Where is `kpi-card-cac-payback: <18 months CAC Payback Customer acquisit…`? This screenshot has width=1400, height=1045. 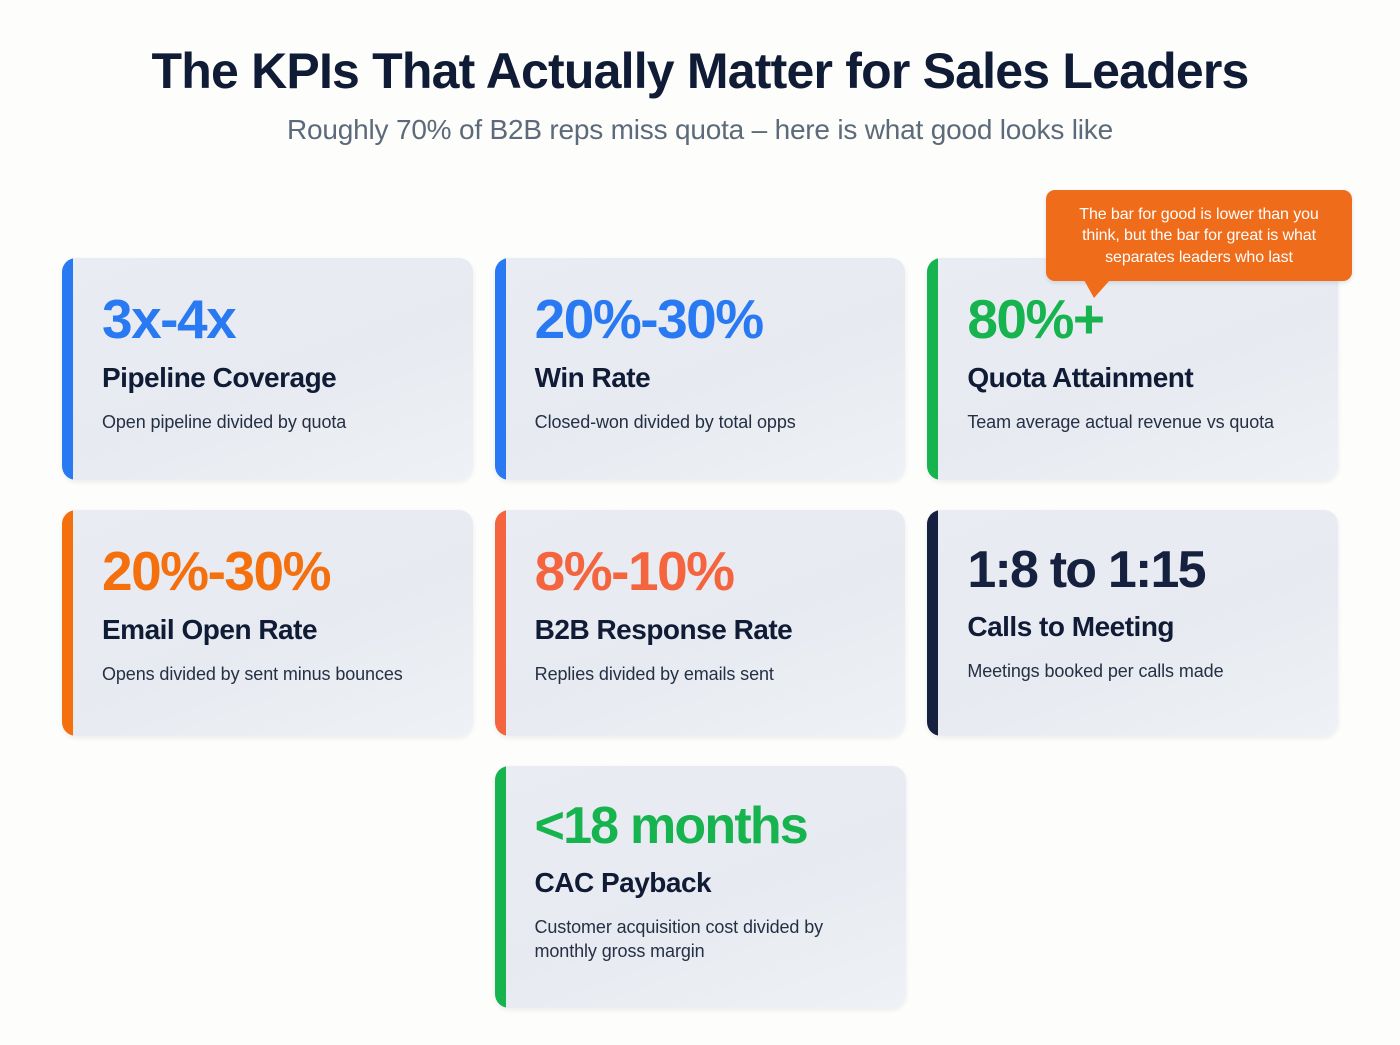 kpi-card-cac-payback: <18 months CAC Payback Customer acquisit… is located at coordinates (700, 887).